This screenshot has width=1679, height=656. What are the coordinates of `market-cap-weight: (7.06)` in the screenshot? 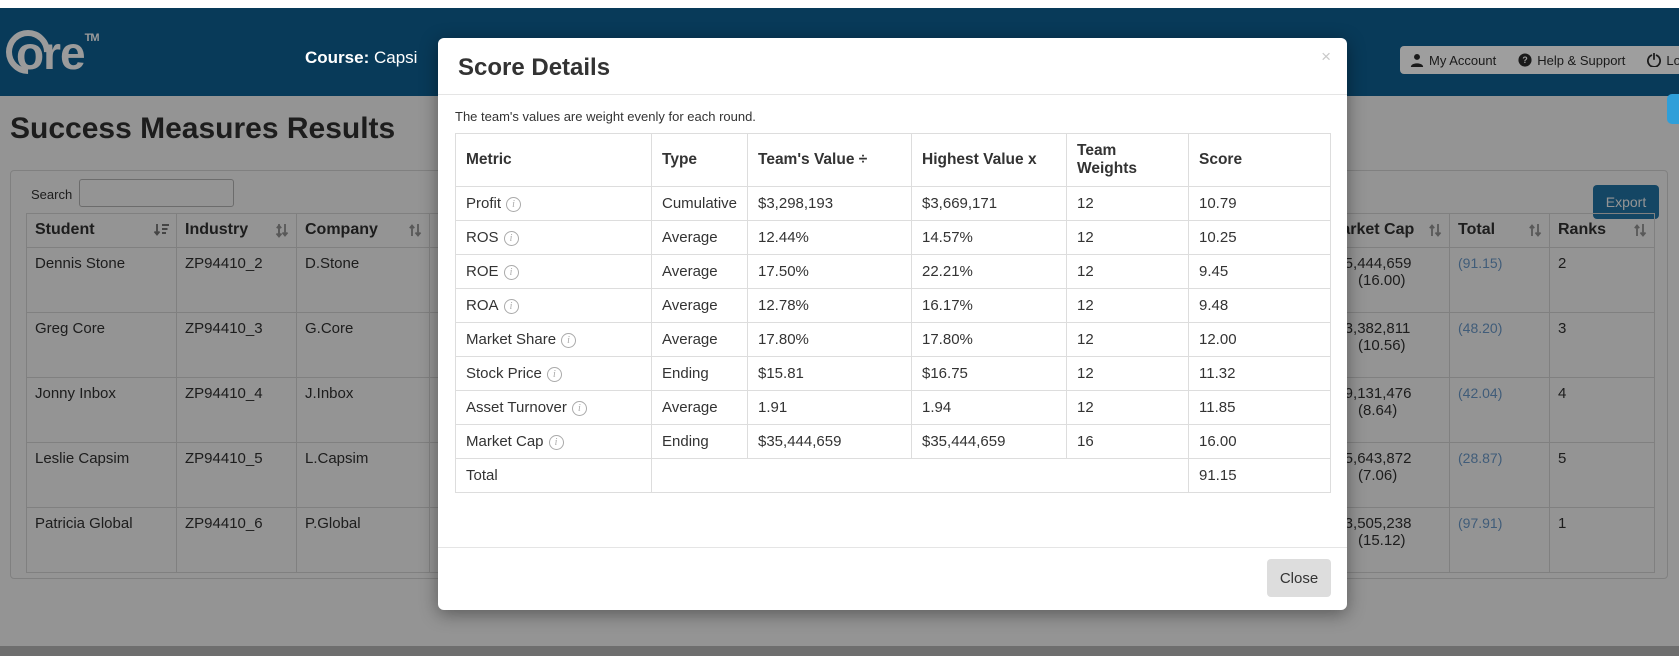 It's located at (1378, 475).